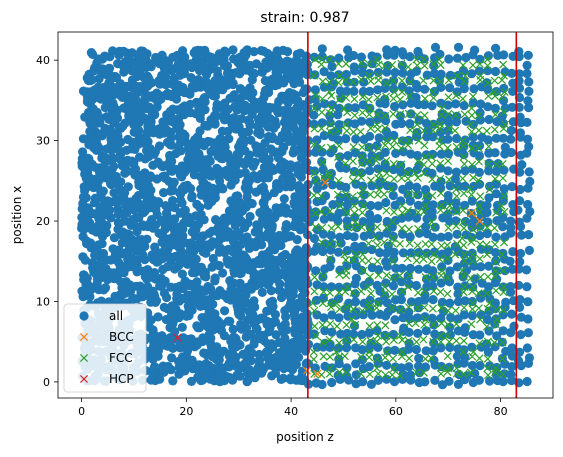 The width and height of the screenshot is (563, 457). Describe the element at coordinates (121, 379) in the screenshot. I see `legend-label-hcp: HCP` at that location.